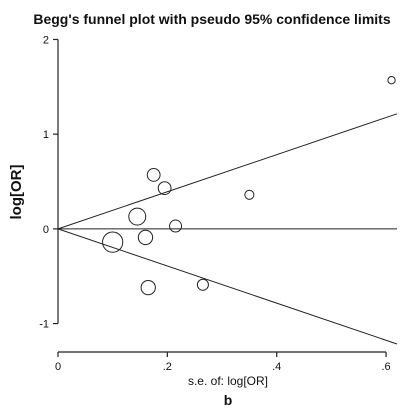  What do you see at coordinates (228, 381) in the screenshot?
I see `x-axis-label: s.e. of: log[OR]` at bounding box center [228, 381].